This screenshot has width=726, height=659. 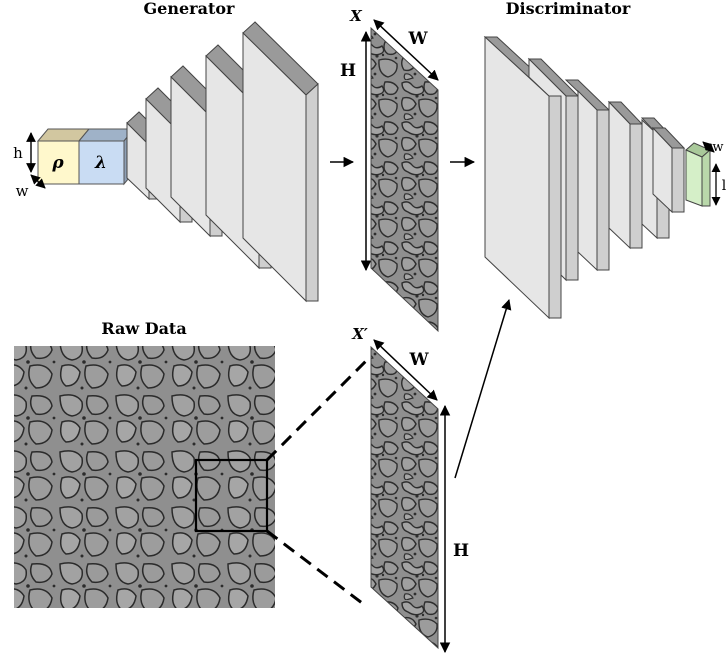 I want to click on generator-title: Generator, so click(x=190, y=9).